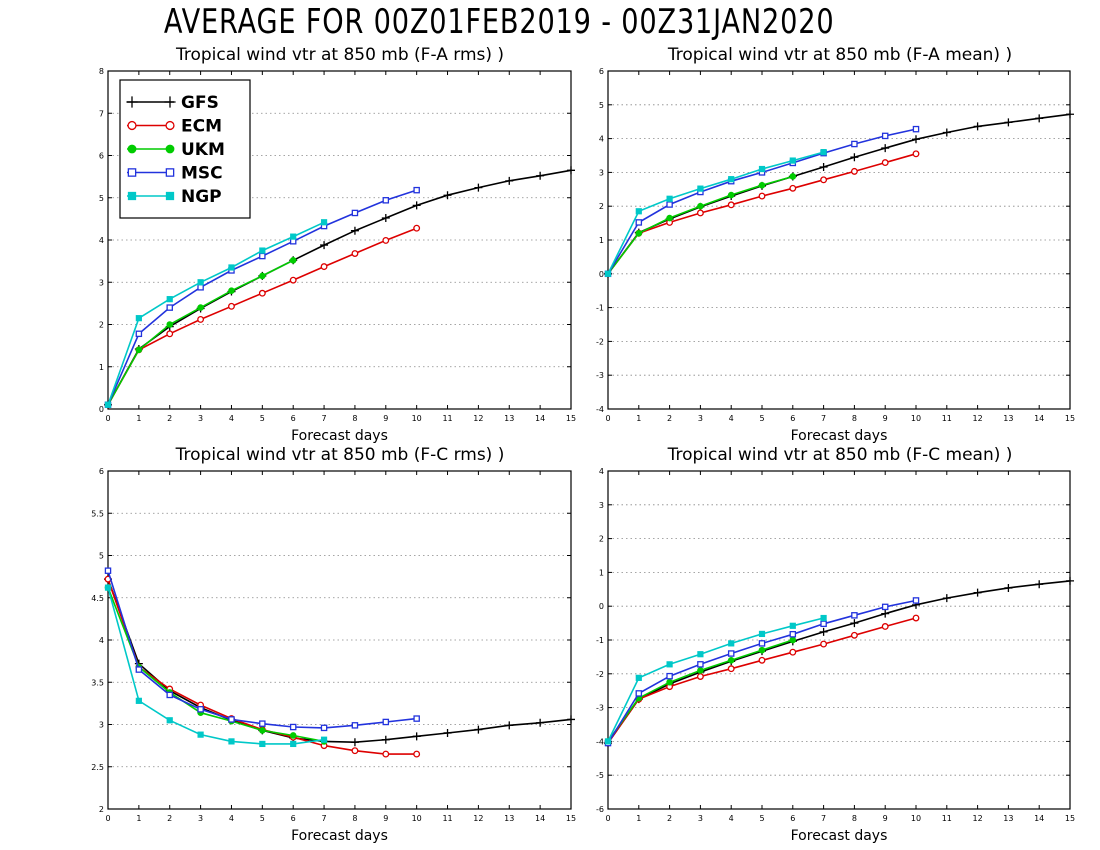 The image size is (1100, 850). I want to click on x-tick-label: 7, so click(324, 418).